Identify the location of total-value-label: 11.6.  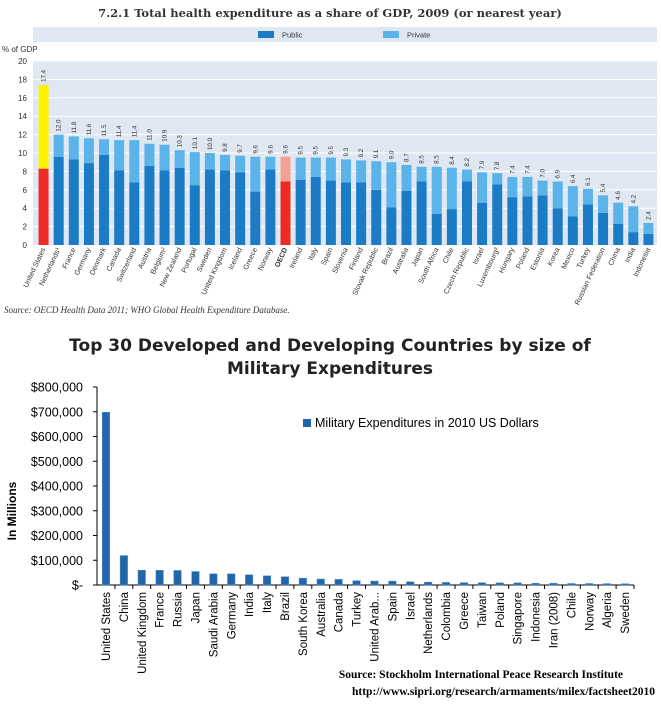
(89, 129).